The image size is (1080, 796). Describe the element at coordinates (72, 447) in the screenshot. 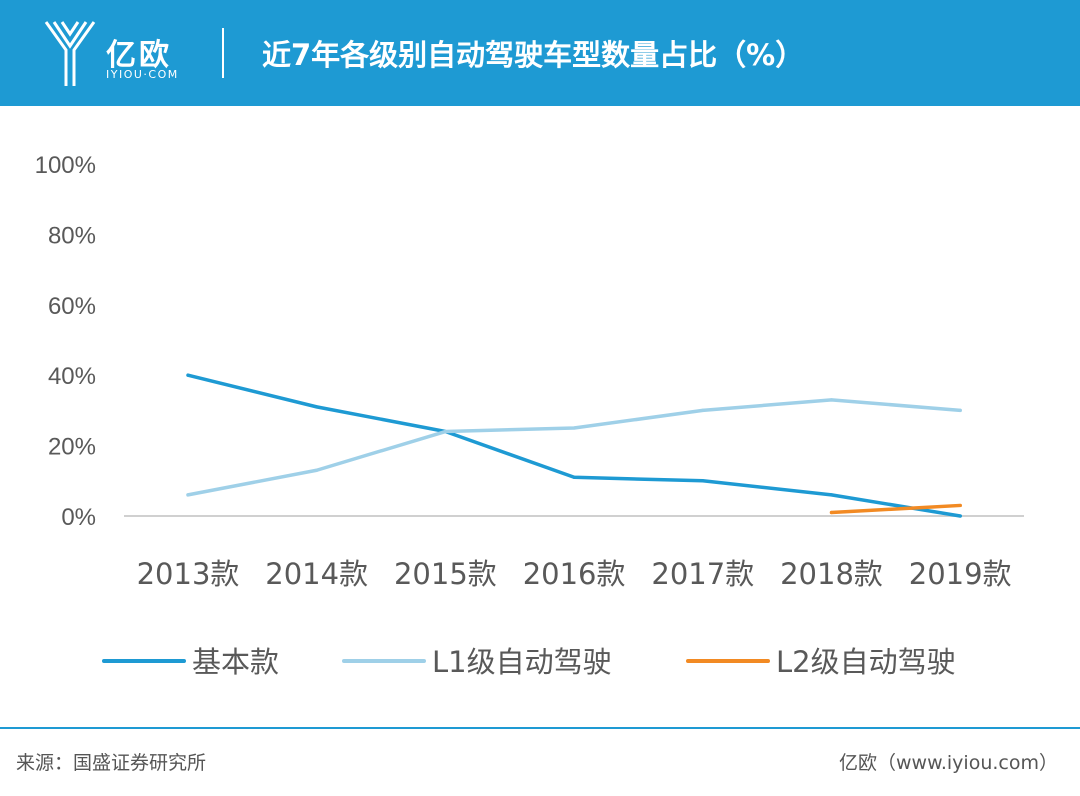

I see `y-tick-label: 20%` at that location.